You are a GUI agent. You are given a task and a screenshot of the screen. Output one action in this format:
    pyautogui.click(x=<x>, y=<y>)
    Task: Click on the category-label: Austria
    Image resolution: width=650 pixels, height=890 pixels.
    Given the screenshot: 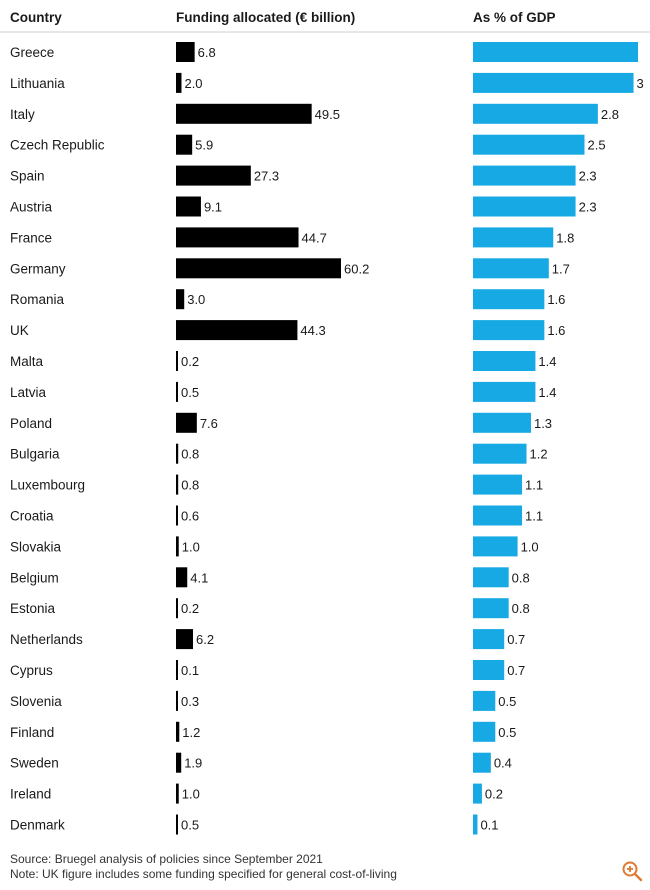 What is the action you would take?
    pyautogui.click(x=31, y=207)
    